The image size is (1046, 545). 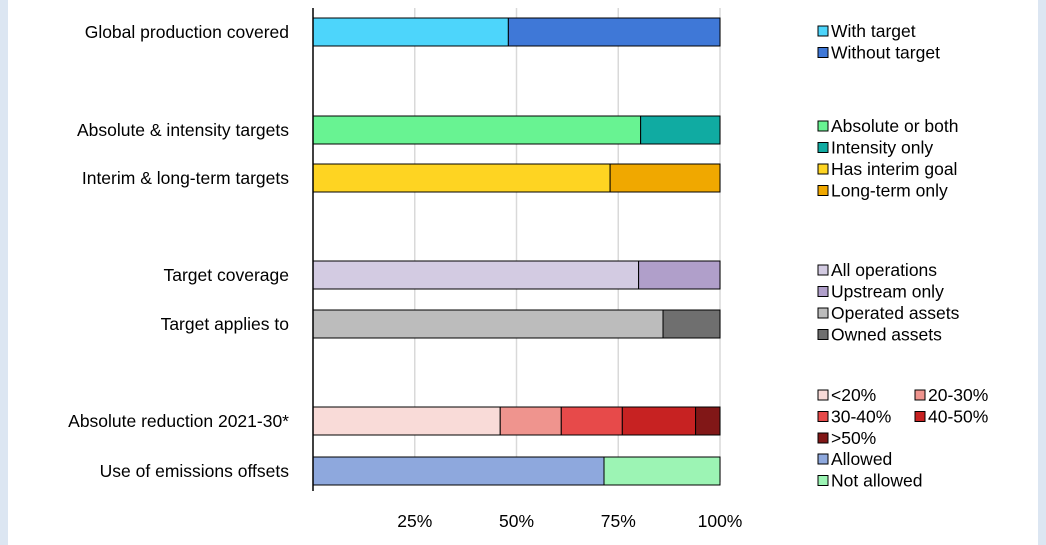 I want to click on legend-item-4: Has interim goal, so click(x=887, y=169).